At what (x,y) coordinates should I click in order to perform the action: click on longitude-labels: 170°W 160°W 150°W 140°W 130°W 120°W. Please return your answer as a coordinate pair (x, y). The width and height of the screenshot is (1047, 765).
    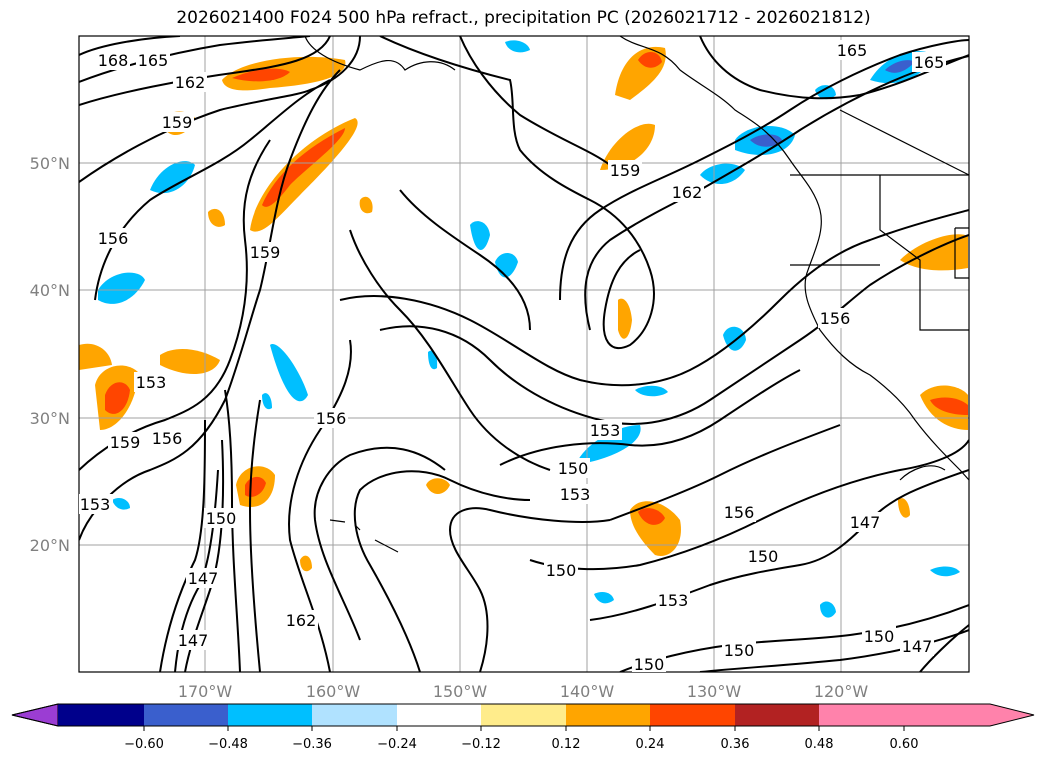
    Looking at the image, I should click on (523, 691).